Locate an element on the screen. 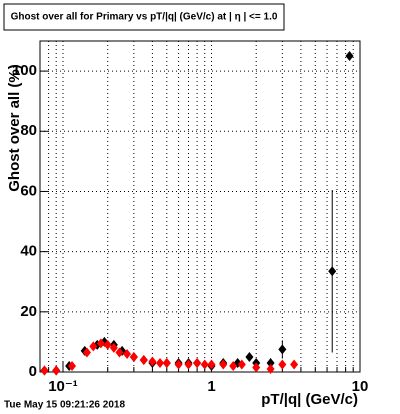 This screenshot has height=414, width=400. y-tick-label: 20 is located at coordinates (28, 311).